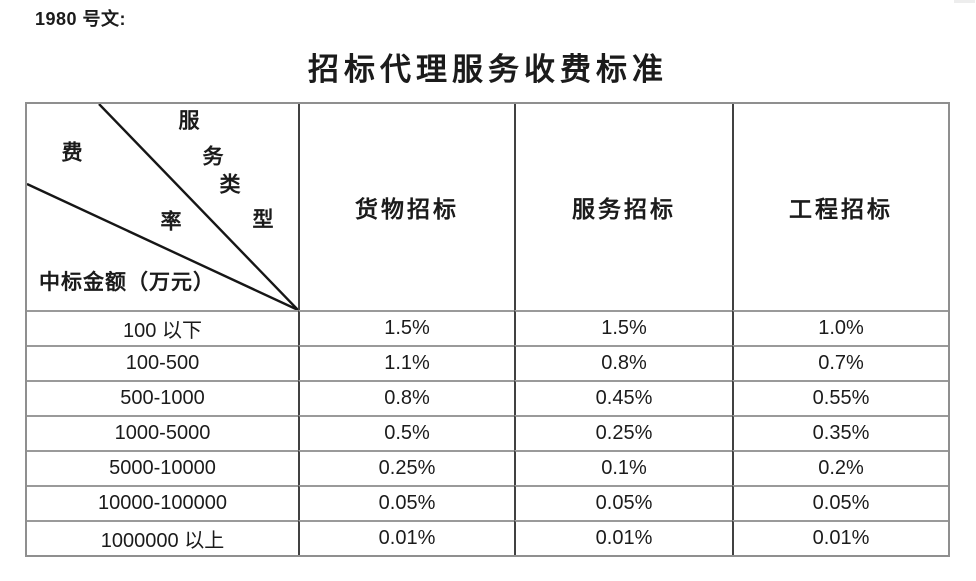 This screenshot has height=581, width=976. What do you see at coordinates (623, 397) in the screenshot?
I see `rate-cell-service: 0.45%` at bounding box center [623, 397].